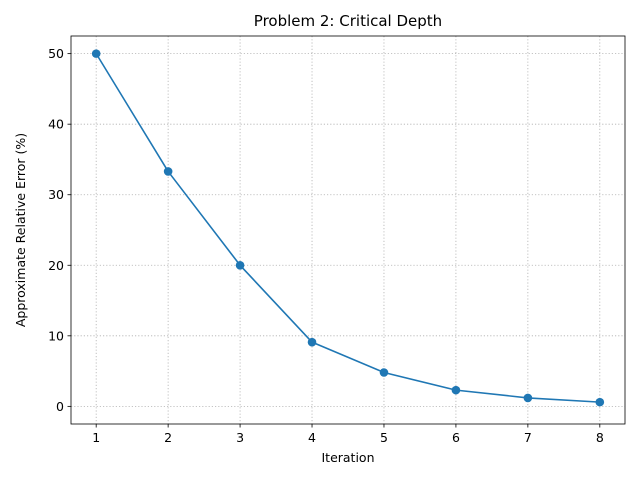 The image size is (640, 480). I want to click on y-axis-label: Approximate Relative Error (%), so click(20, 230).